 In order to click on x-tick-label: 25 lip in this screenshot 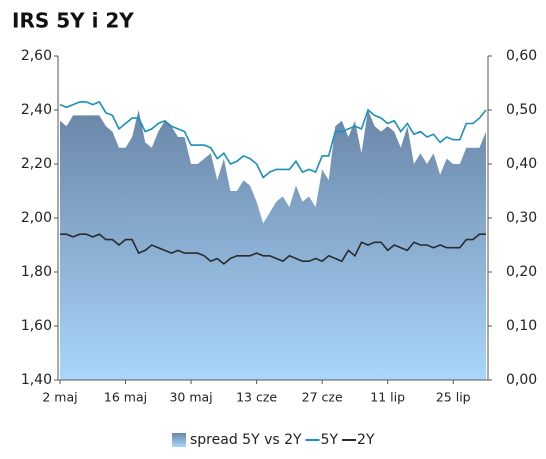, I will do `click(453, 397)`.